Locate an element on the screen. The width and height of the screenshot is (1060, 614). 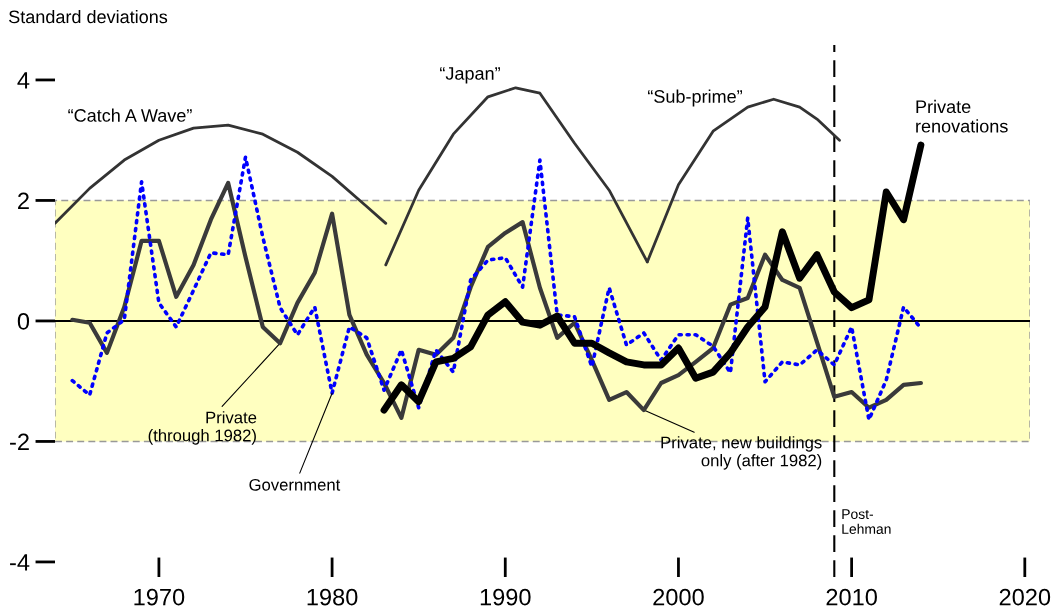
x-tick-label: 2010 is located at coordinates (851, 597).